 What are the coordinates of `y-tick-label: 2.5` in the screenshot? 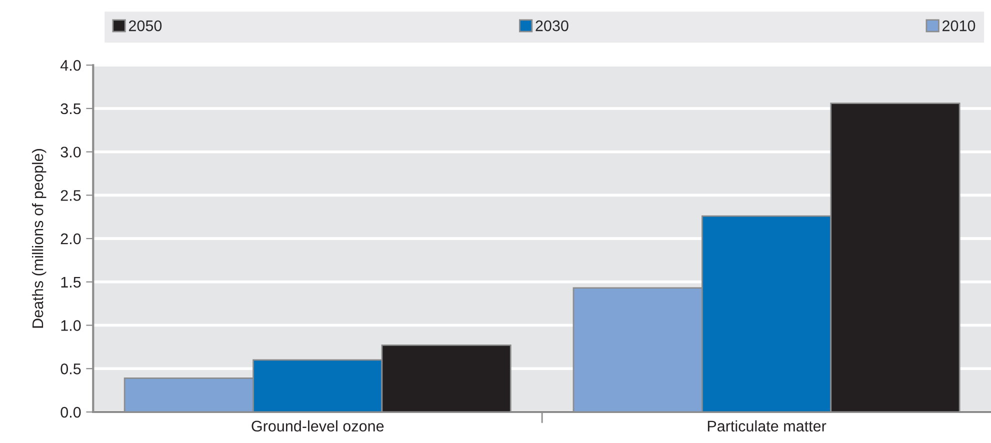 It's located at (70, 195).